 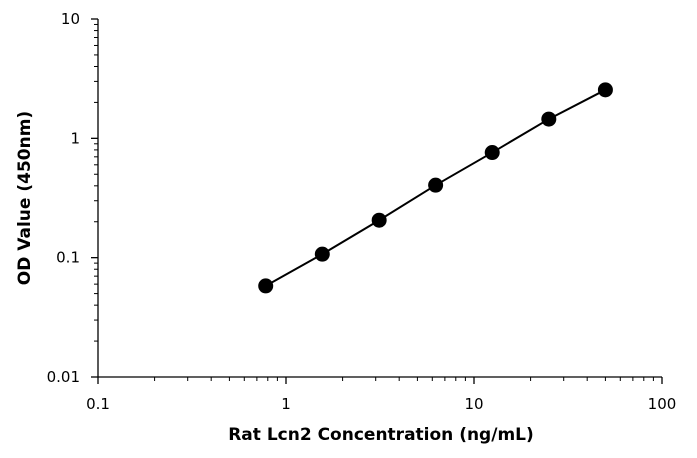 I want to click on y-tick-label: 0.01, so click(x=63, y=377).